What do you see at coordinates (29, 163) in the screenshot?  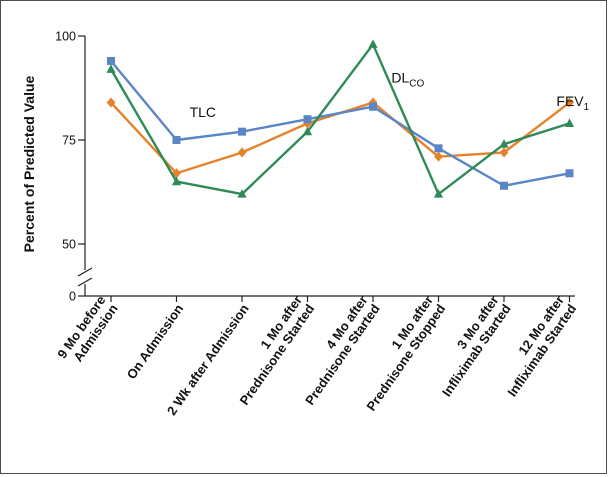 I see `y-axis-title: Percent of Predicted Value` at bounding box center [29, 163].